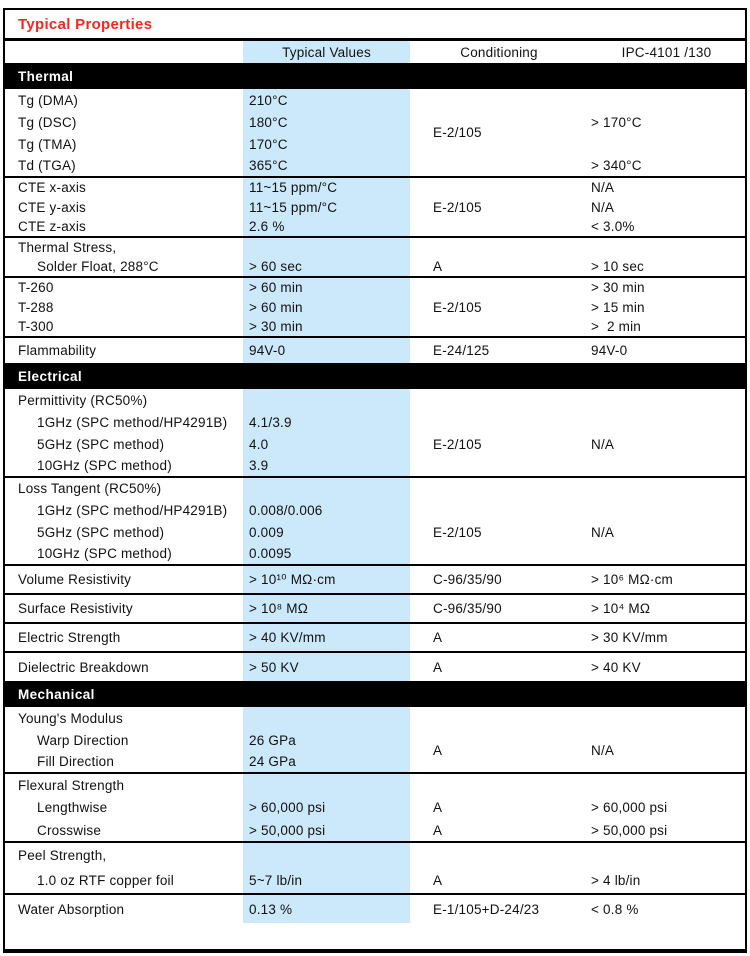 Image resolution: width=750 pixels, height=956 pixels. Describe the element at coordinates (76, 761) in the screenshot. I see `property-cell: Fill Direction` at that location.